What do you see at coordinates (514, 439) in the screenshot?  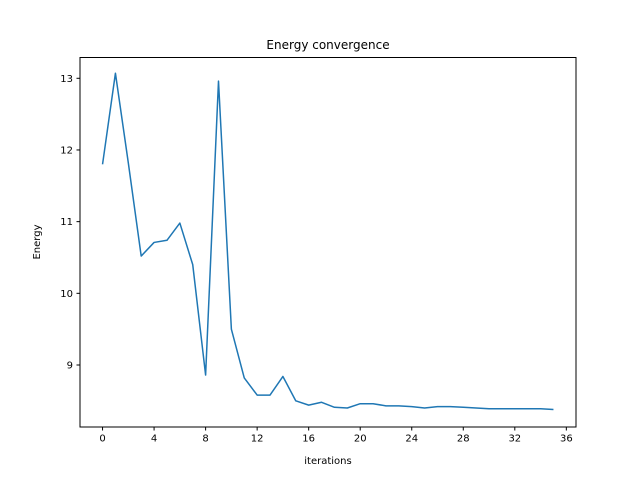 I see `x-tick-label: 32` at bounding box center [514, 439].